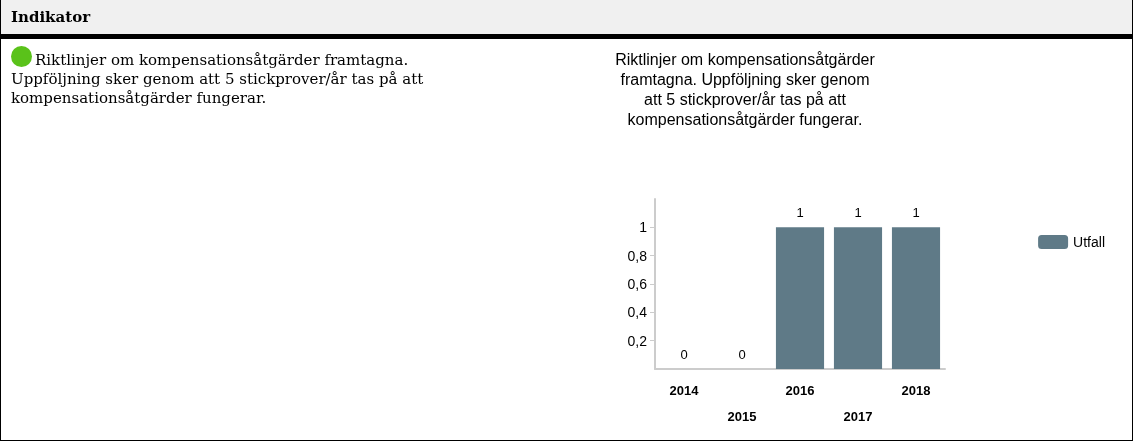 Image resolution: width=1133 pixels, height=444 pixels. I want to click on x-tick-label: 2017, so click(858, 416).